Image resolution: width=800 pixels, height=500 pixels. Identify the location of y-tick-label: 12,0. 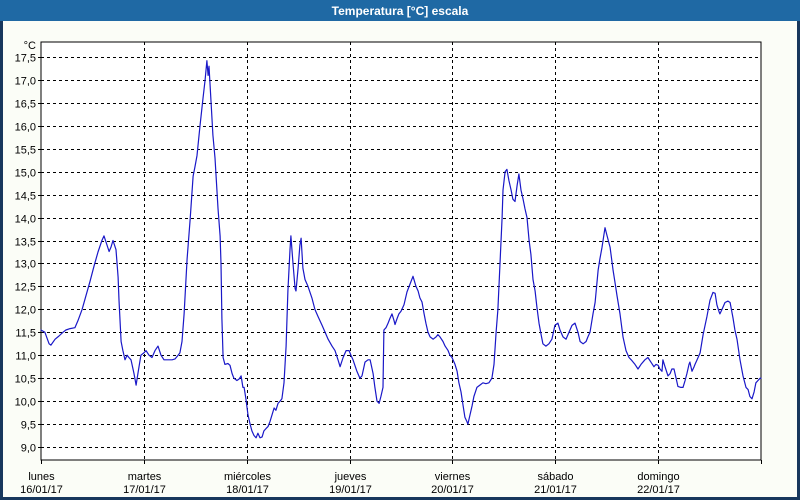
(25, 311).